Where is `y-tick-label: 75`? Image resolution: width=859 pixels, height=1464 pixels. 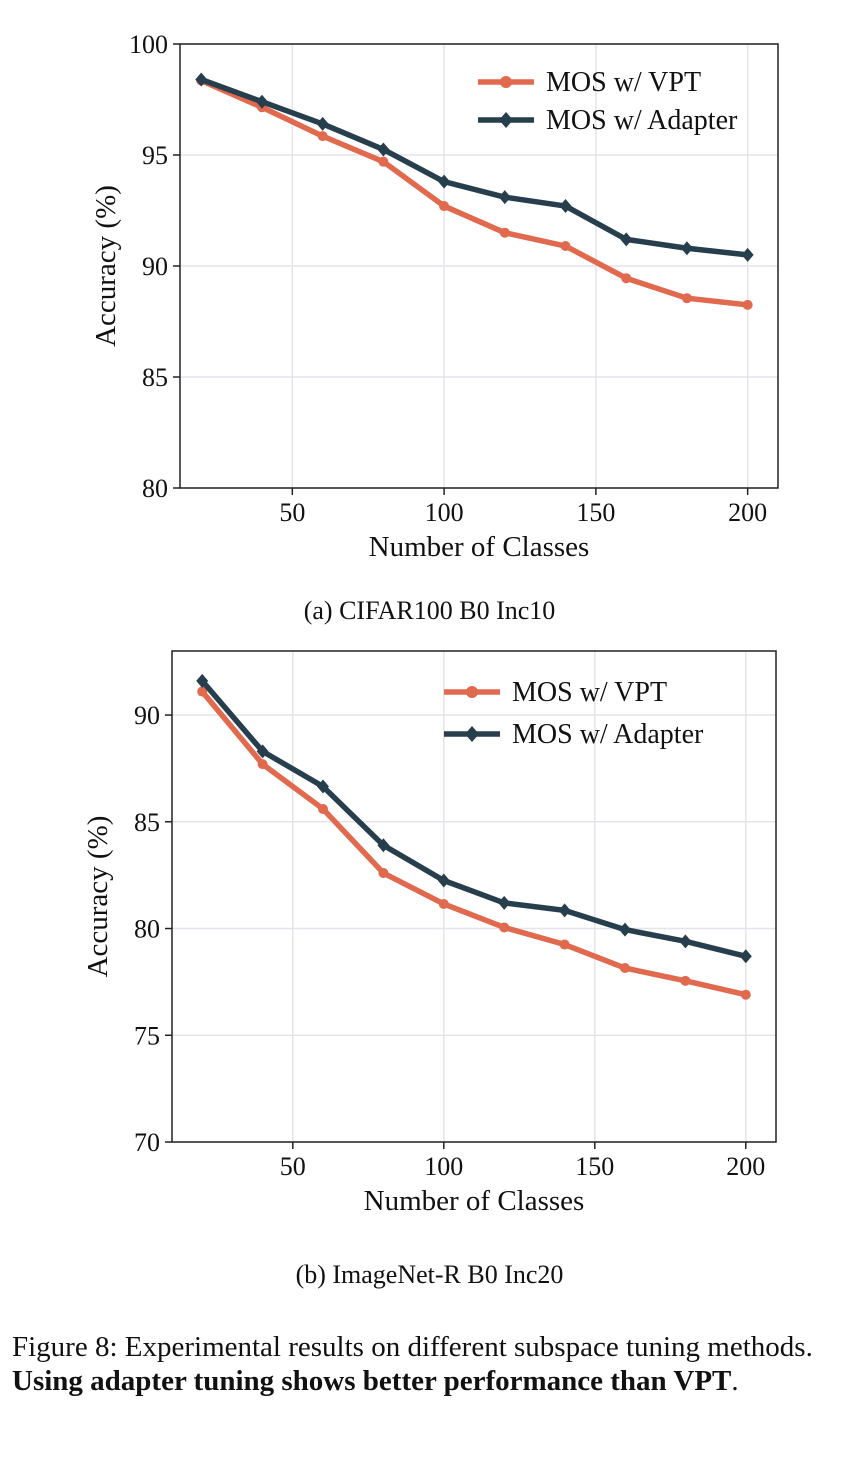 y-tick-label: 75 is located at coordinates (147, 1035).